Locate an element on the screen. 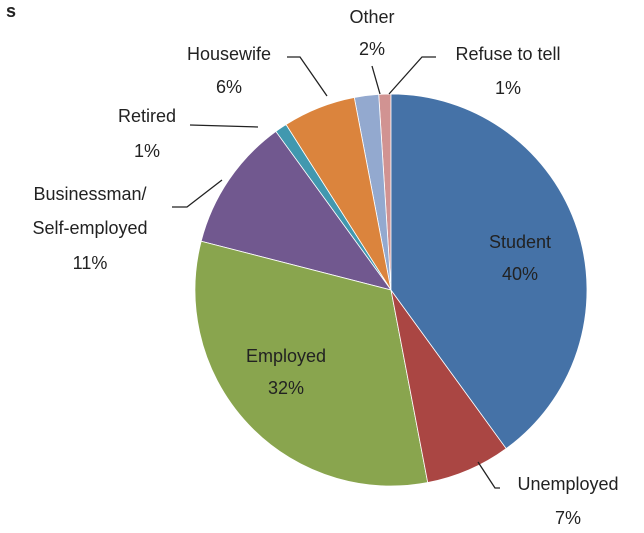 This screenshot has width=644, height=533. pie-slice is located at coordinates (296, 210).